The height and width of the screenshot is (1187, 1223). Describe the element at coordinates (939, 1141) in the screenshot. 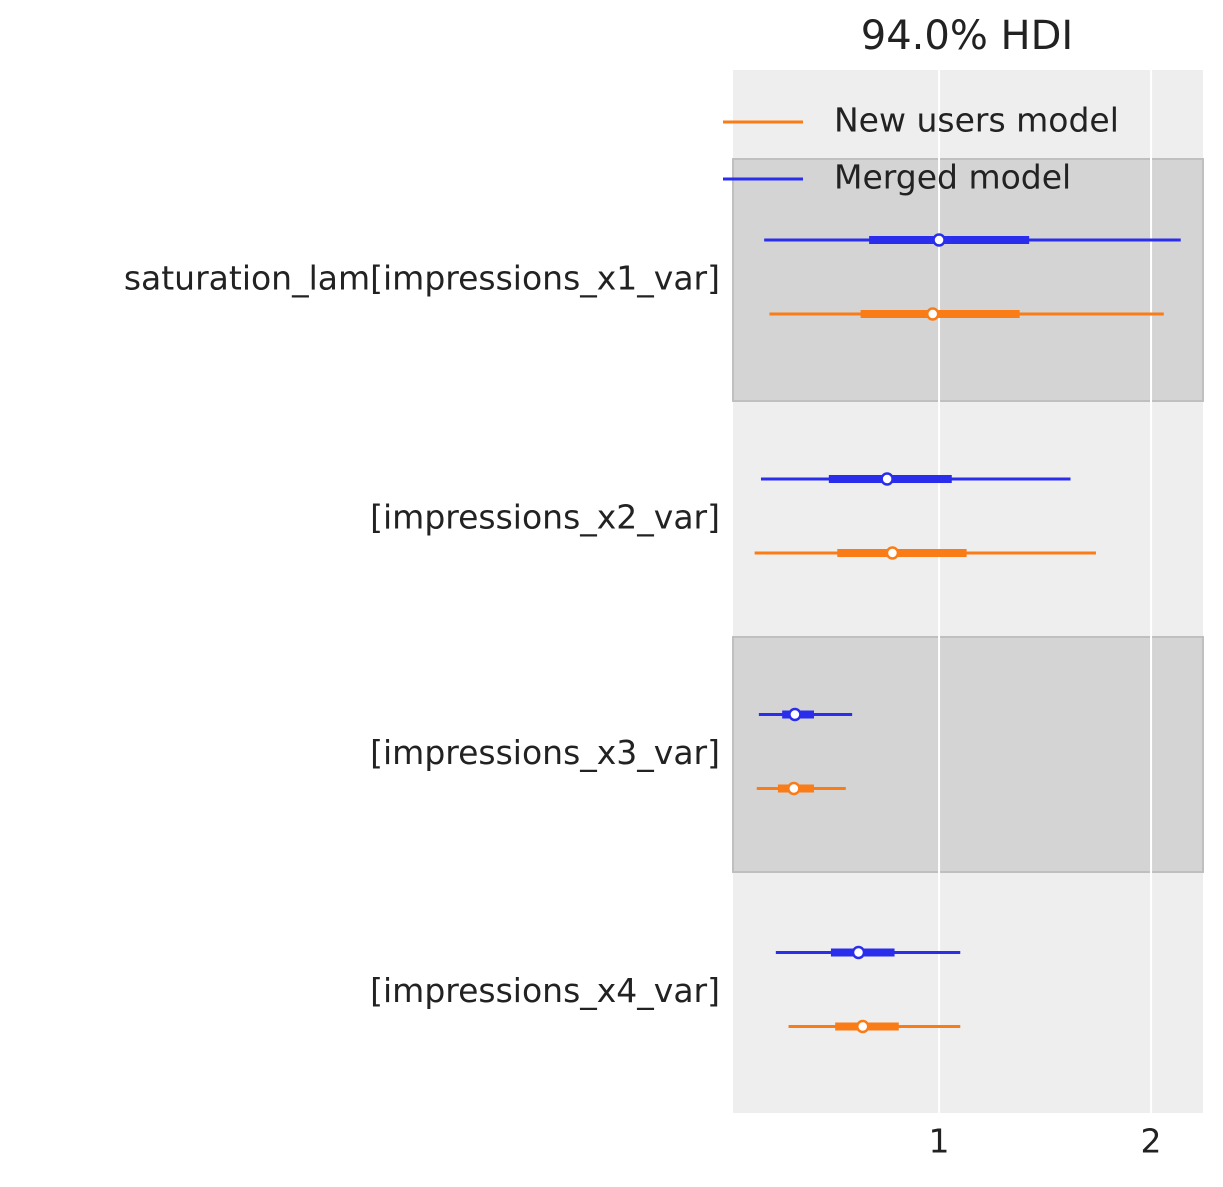

I see `x-tick-label: 1` at that location.